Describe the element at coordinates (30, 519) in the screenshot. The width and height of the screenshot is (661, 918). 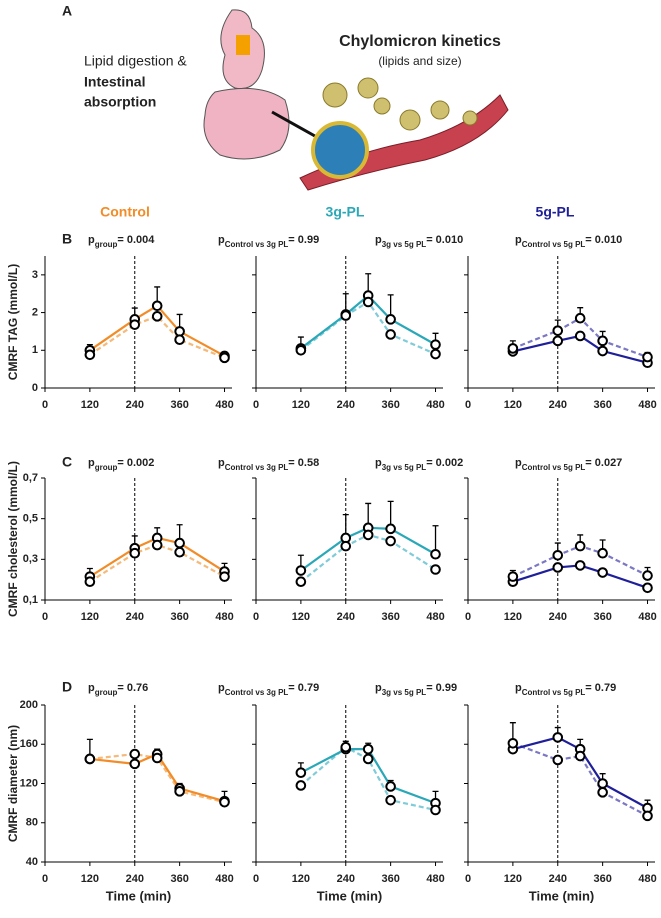
I see `y-tick-label: 0,5` at that location.